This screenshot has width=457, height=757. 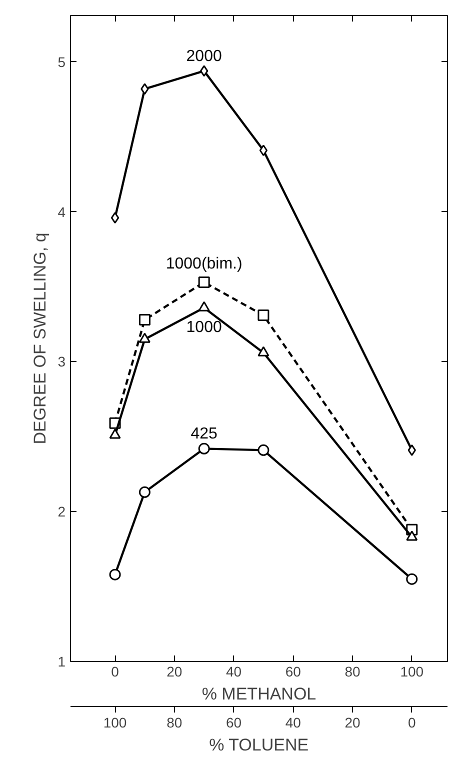 What do you see at coordinates (259, 745) in the screenshot?
I see `x2-axis-title: % TOLUENE` at bounding box center [259, 745].